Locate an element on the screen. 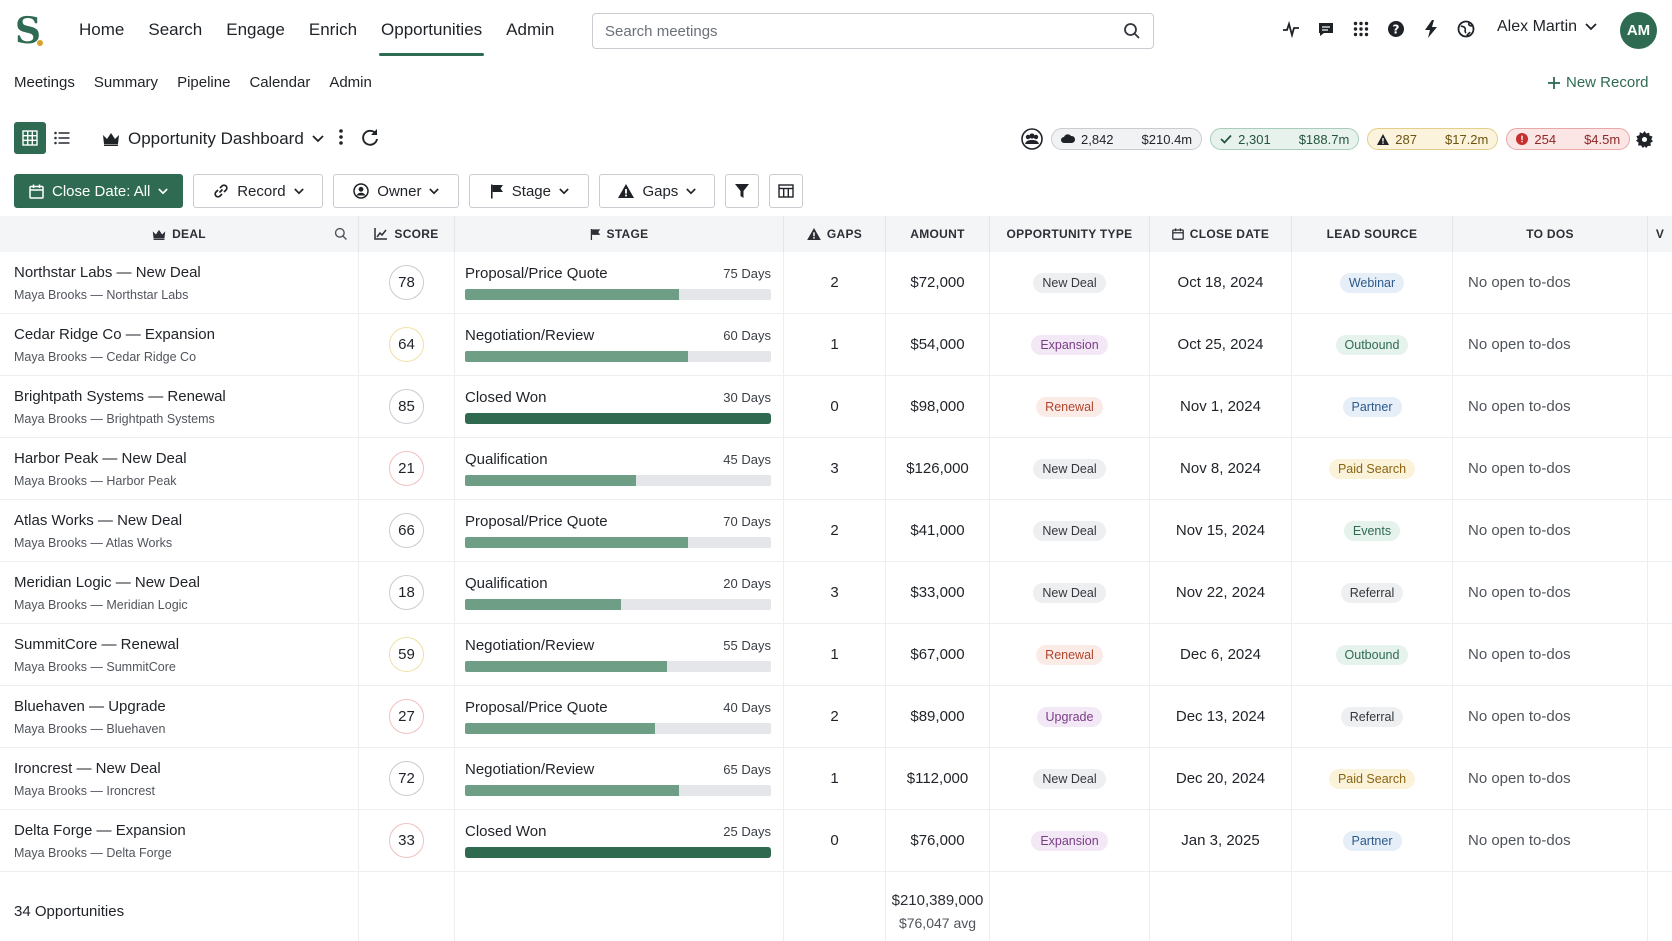 Image resolution: width=1672 pixels, height=941 pixels. nav-home: Home is located at coordinates (102, 29).